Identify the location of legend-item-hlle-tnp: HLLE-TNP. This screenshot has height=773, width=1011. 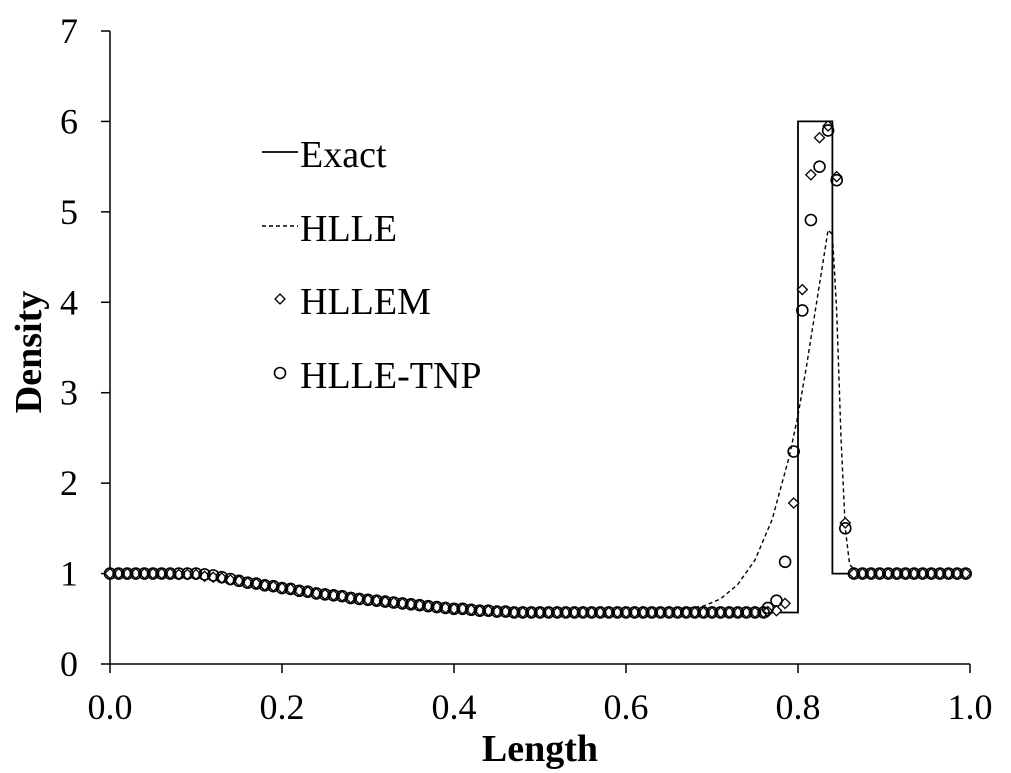
(377, 376).